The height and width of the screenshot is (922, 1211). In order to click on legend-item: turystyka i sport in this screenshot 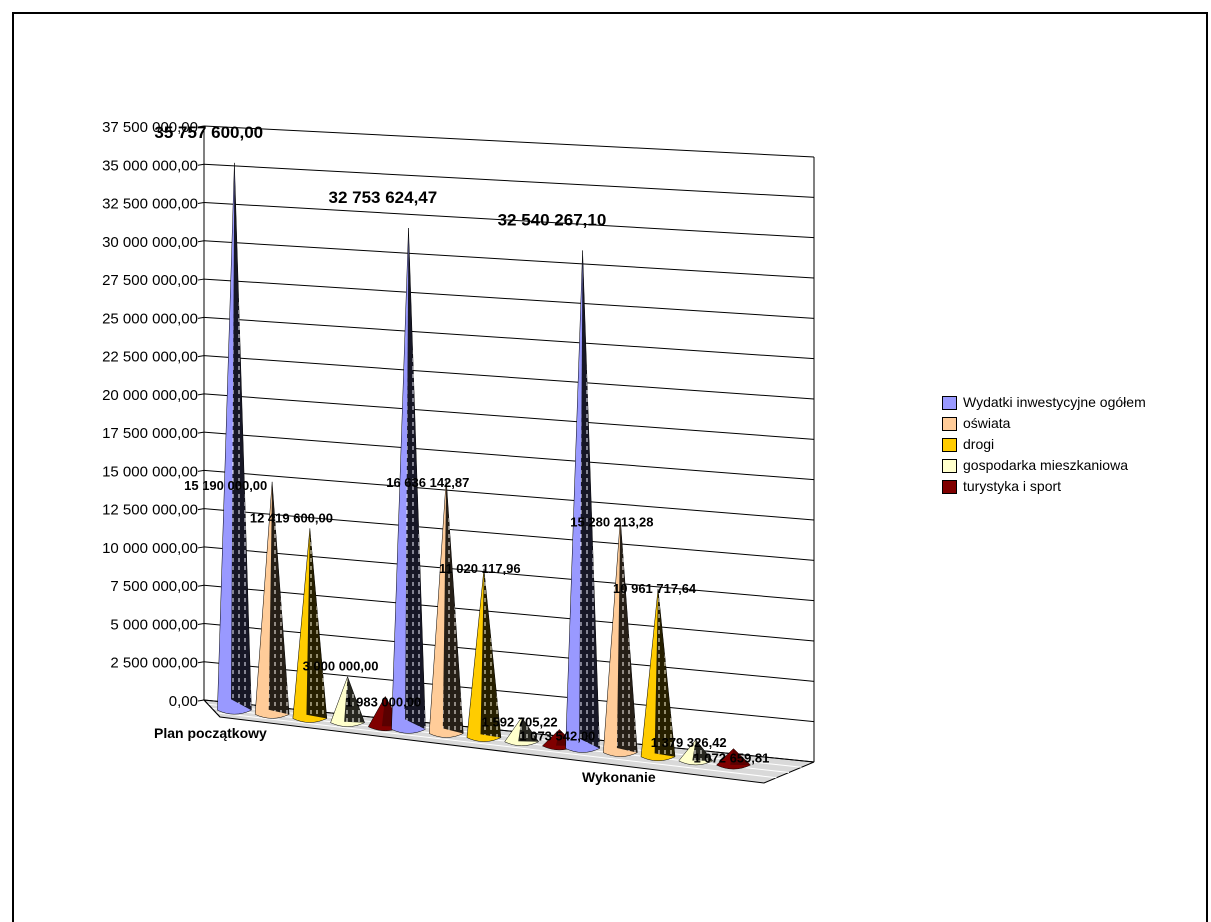, I will do `click(1067, 486)`.